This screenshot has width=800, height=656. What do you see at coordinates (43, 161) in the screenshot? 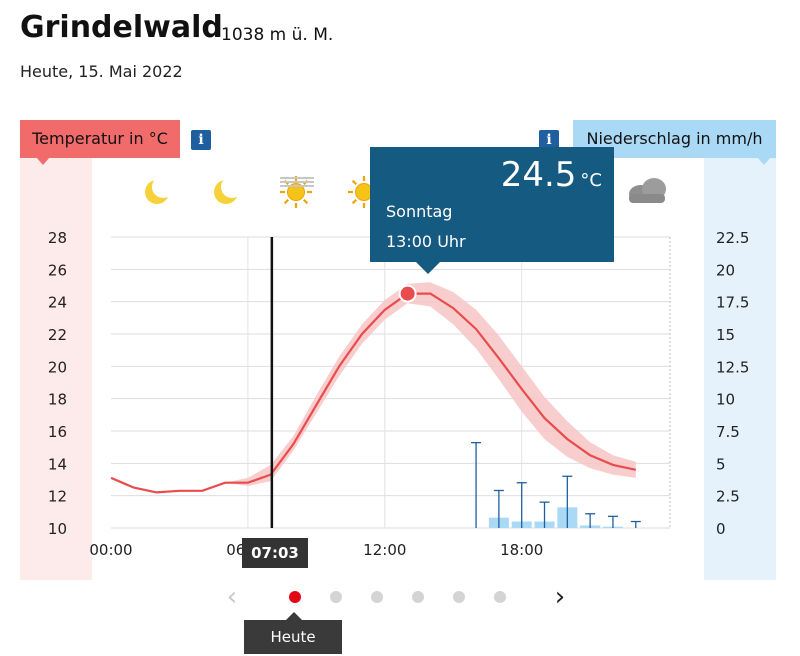
I see `temperature-label-caret` at bounding box center [43, 161].